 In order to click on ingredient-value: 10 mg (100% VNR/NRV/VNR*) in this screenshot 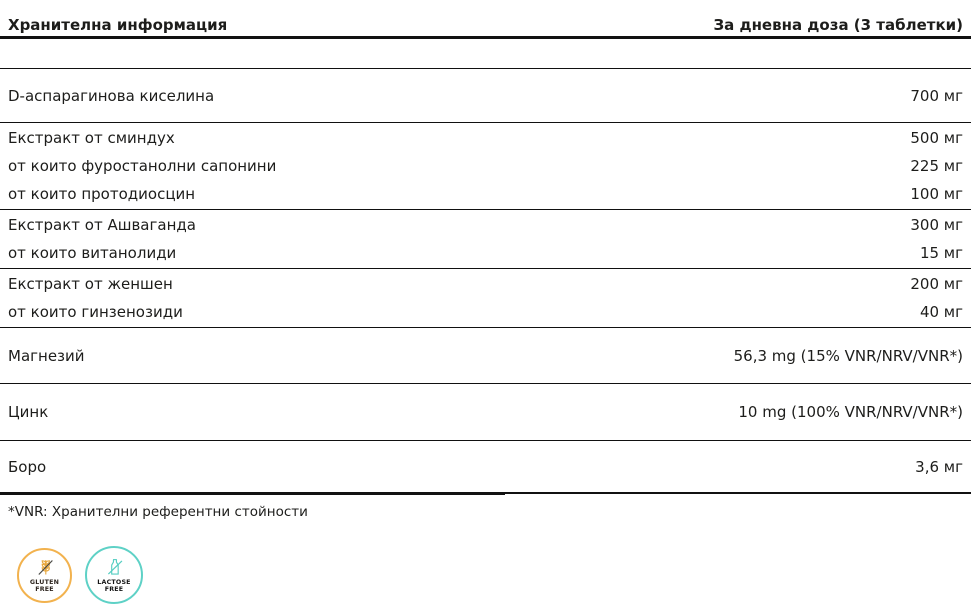, I will do `click(850, 412)`.